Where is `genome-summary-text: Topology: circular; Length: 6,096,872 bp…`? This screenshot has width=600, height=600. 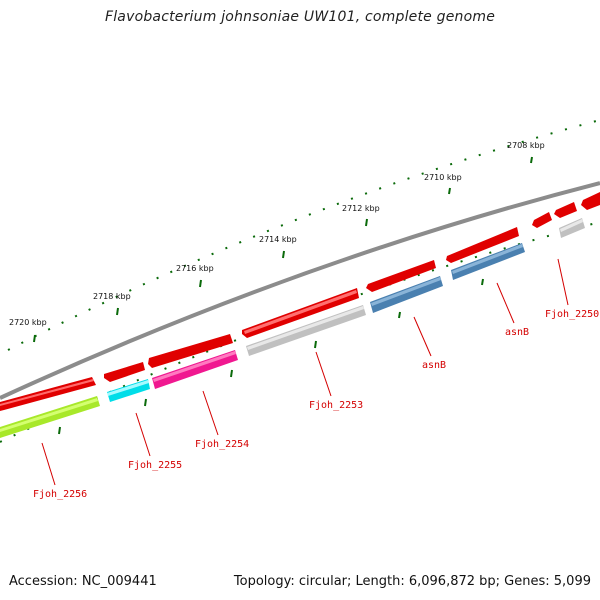 genome-summary-text: Topology: circular; Length: 6,096,872 bp… is located at coordinates (412, 581).